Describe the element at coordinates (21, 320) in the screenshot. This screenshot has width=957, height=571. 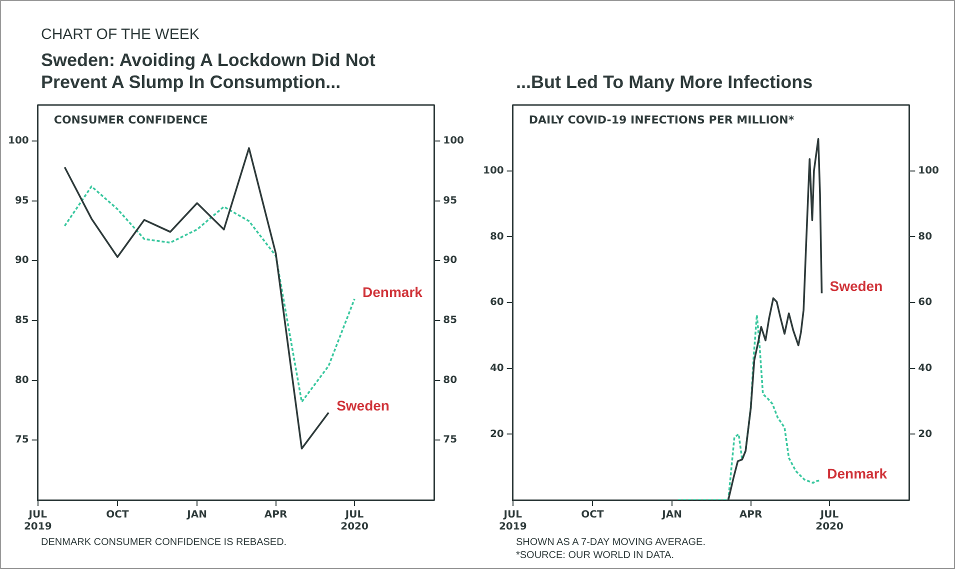
I see `y-tick-label: 85` at that location.